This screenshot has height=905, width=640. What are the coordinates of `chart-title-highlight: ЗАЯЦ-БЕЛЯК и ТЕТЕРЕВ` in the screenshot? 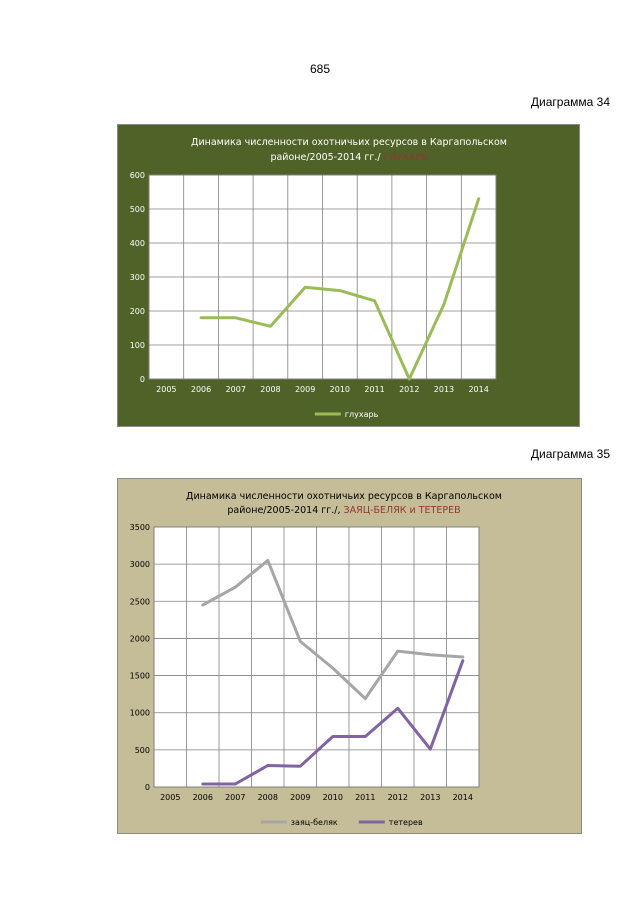 It's located at (402, 510).